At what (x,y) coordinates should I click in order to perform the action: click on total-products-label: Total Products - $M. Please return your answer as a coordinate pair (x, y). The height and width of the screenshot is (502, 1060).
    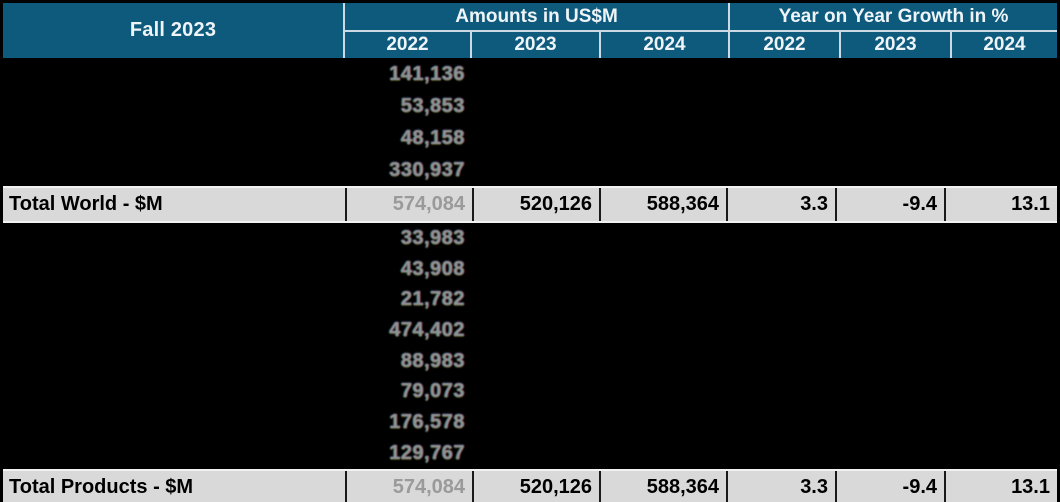
    Looking at the image, I should click on (101, 486).